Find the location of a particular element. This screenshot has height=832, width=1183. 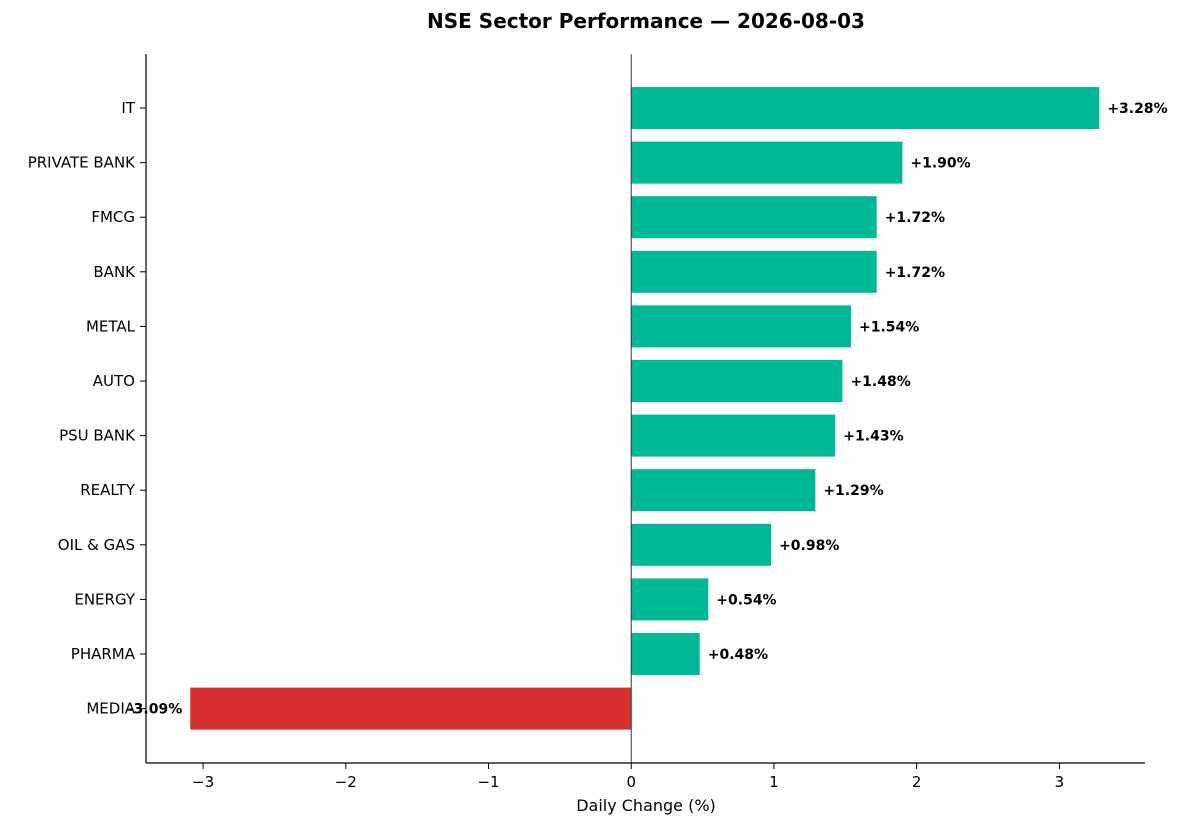

bar-auto is located at coordinates (737, 381).